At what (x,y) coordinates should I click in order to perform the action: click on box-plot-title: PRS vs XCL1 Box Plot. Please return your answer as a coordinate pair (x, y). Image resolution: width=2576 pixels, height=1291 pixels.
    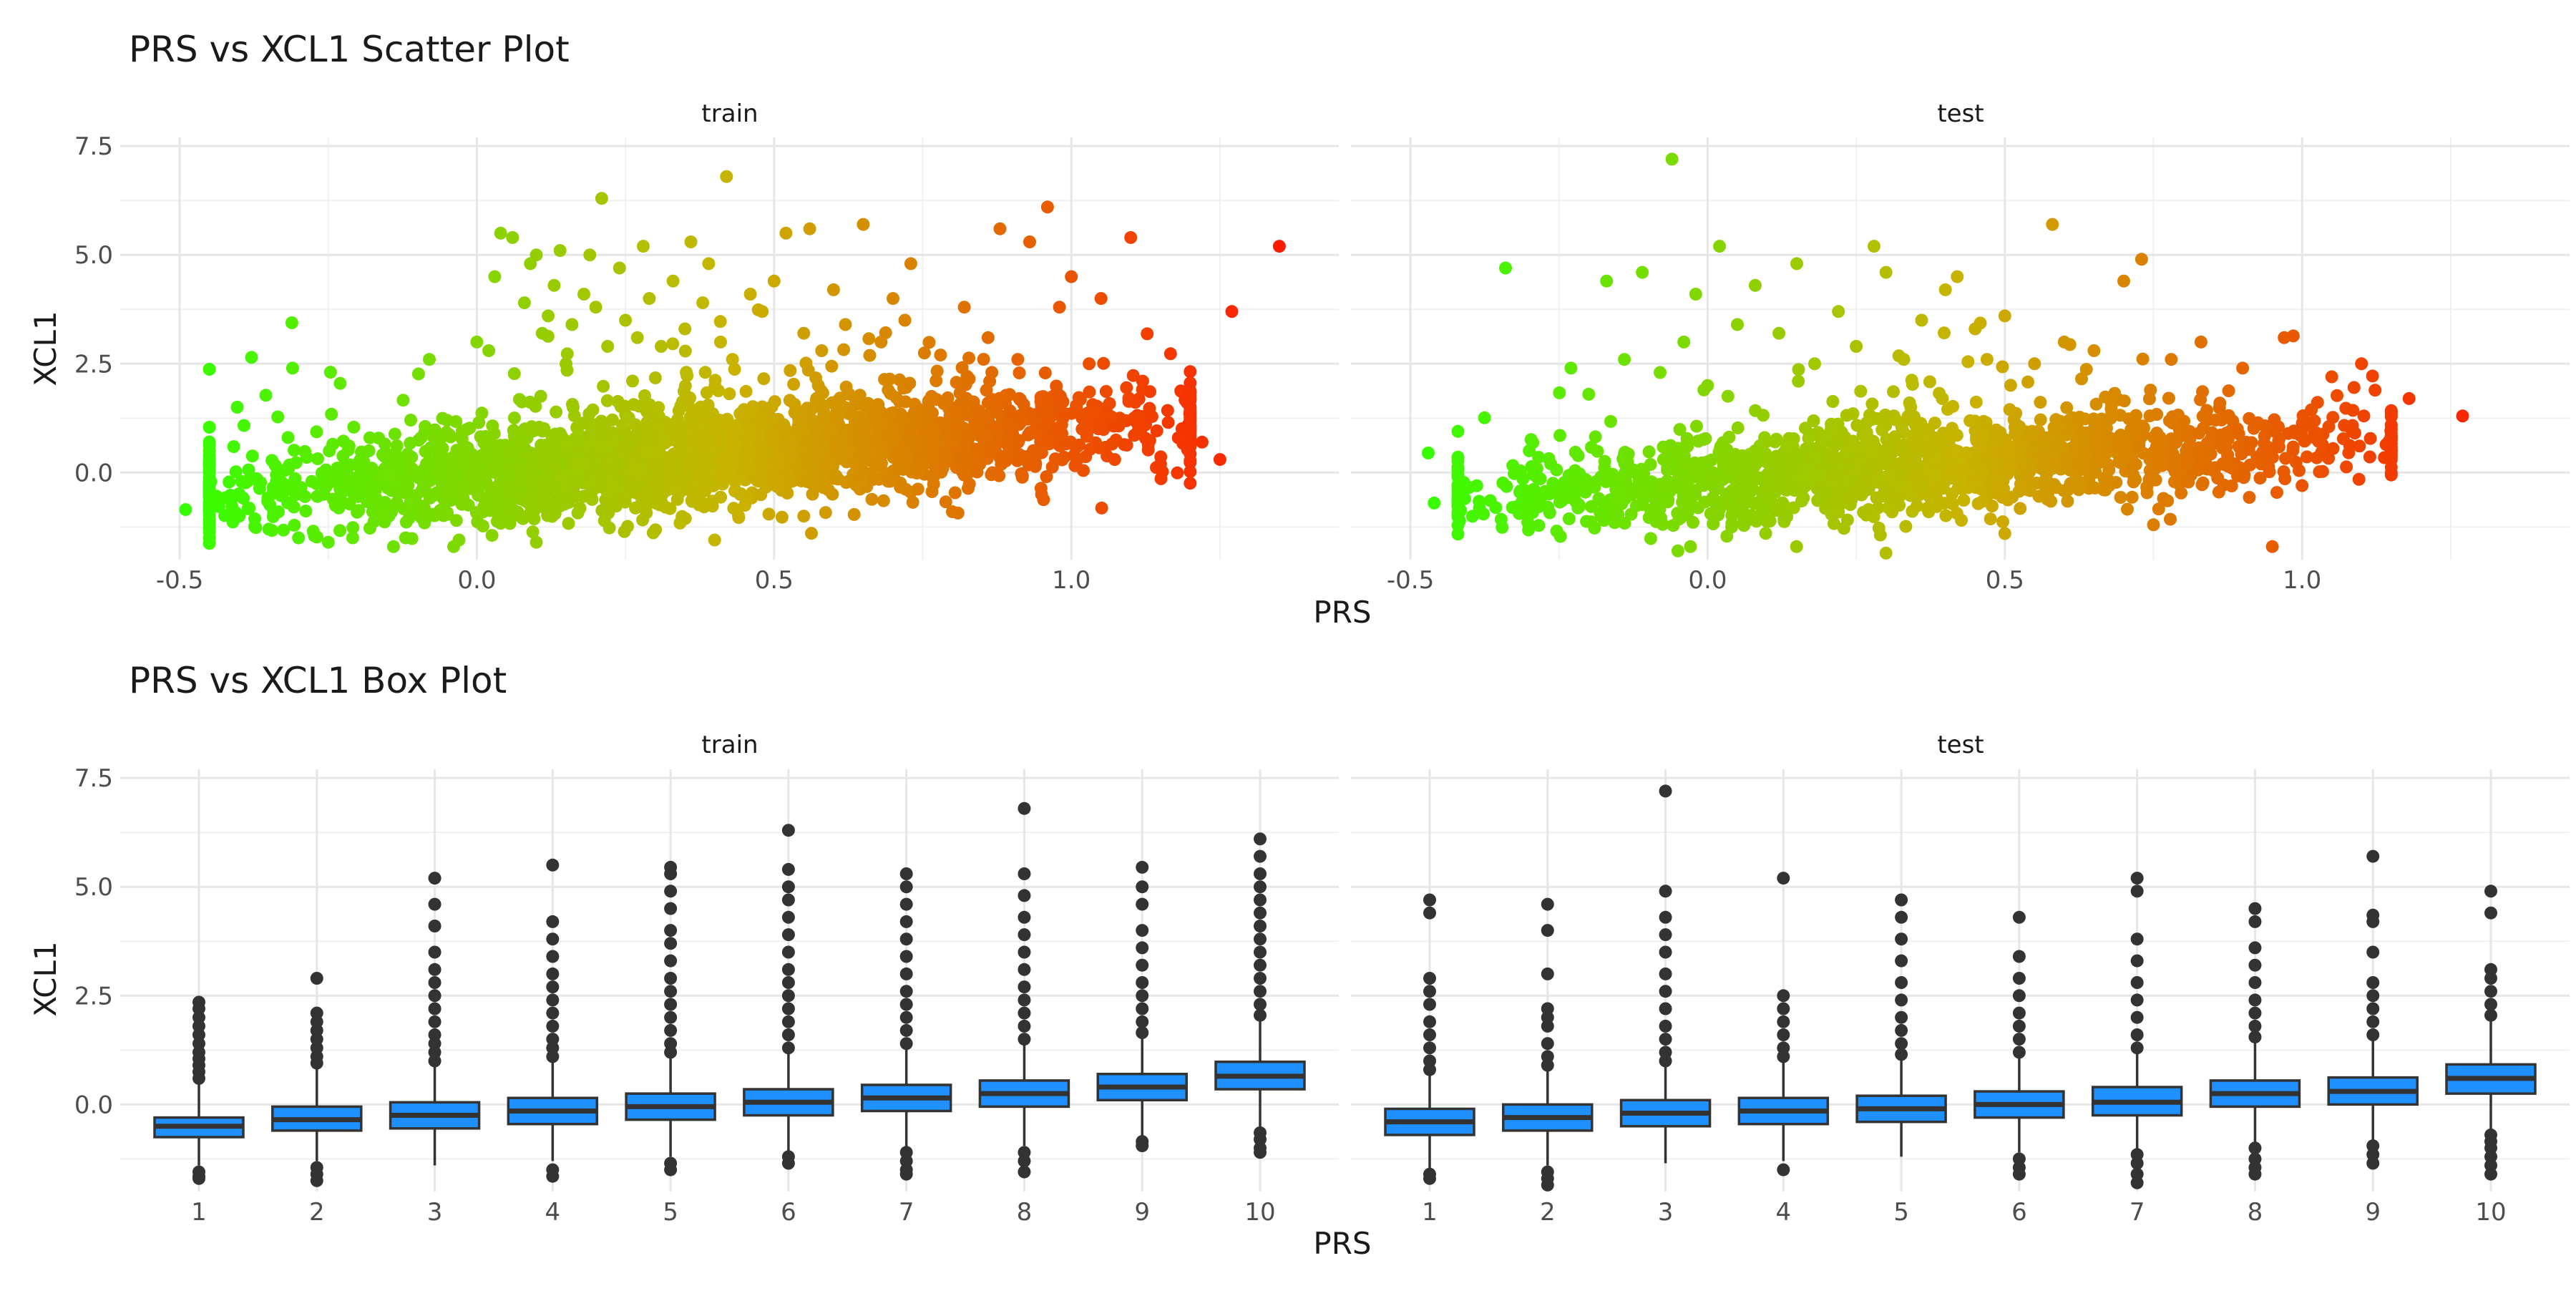
    Looking at the image, I should click on (318, 680).